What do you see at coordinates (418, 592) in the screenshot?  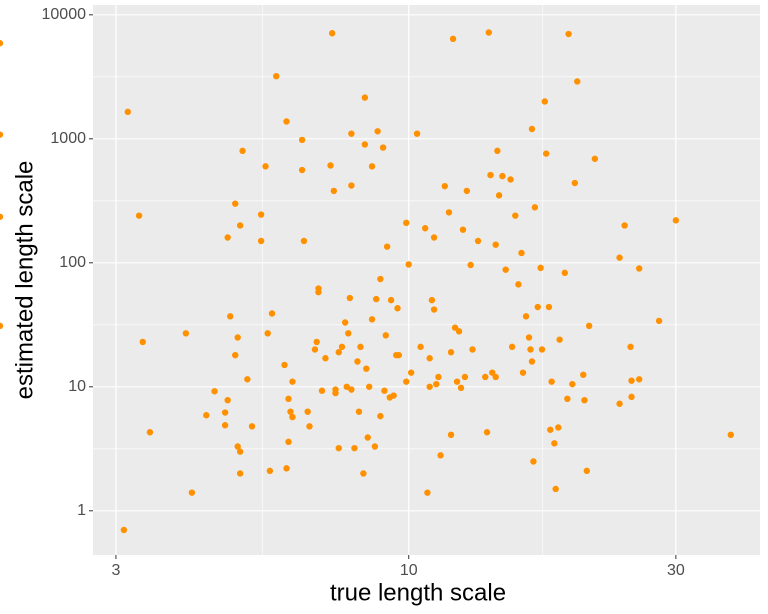 I see `x-axis-title: true length scale` at bounding box center [418, 592].